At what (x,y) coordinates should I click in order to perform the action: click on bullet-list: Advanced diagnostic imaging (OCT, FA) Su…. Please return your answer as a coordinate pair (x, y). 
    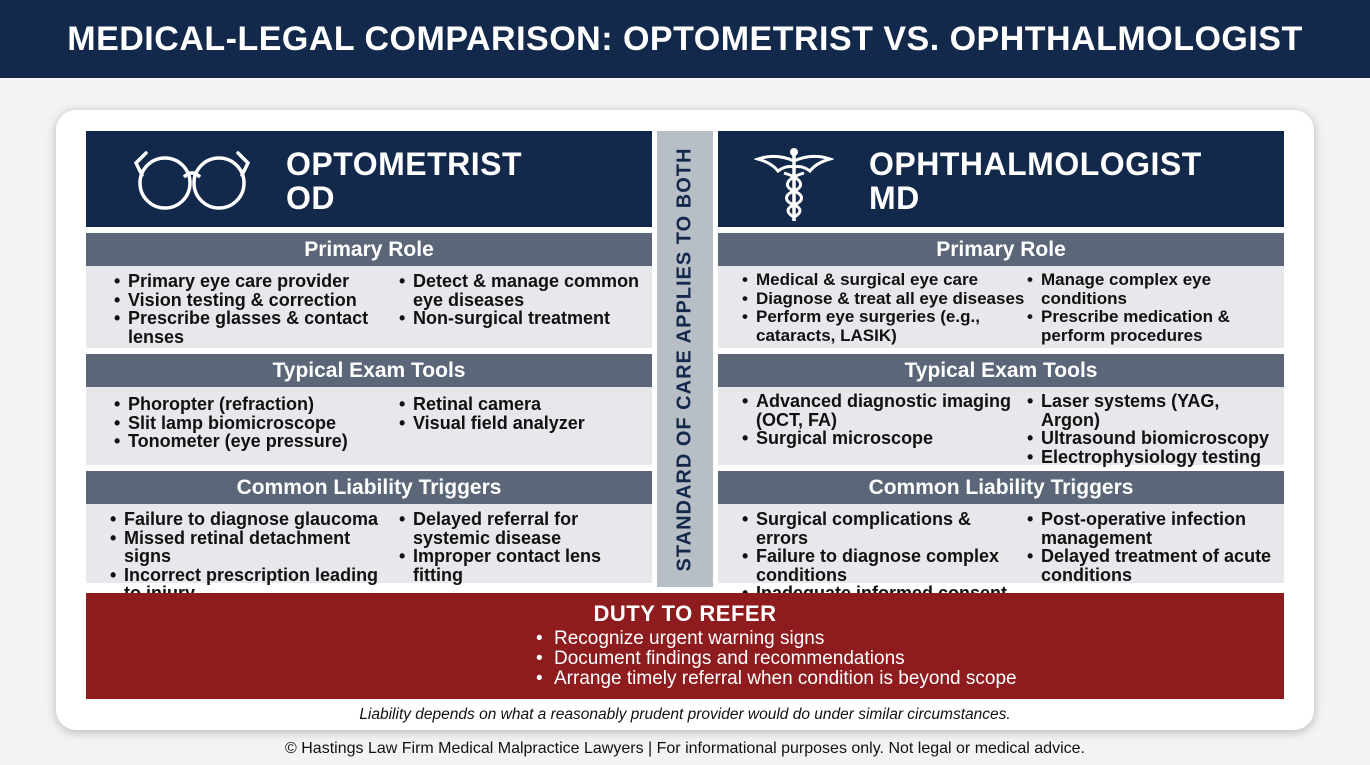
    Looking at the image, I should click on (884, 428).